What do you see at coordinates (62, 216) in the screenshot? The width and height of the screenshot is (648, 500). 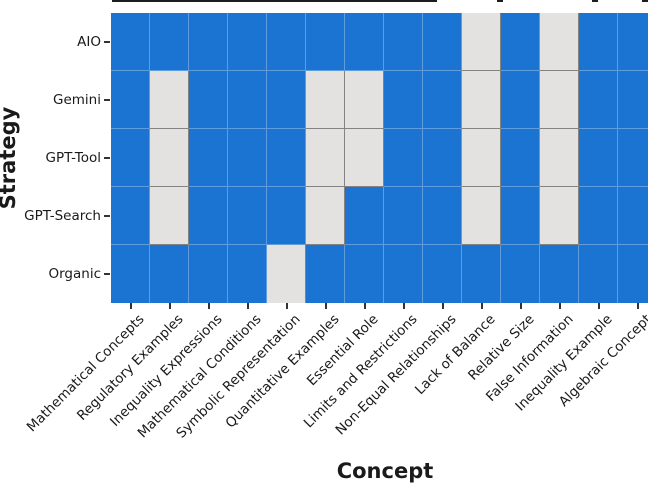 I see `y-tick-label: GPT-Search` at bounding box center [62, 216].